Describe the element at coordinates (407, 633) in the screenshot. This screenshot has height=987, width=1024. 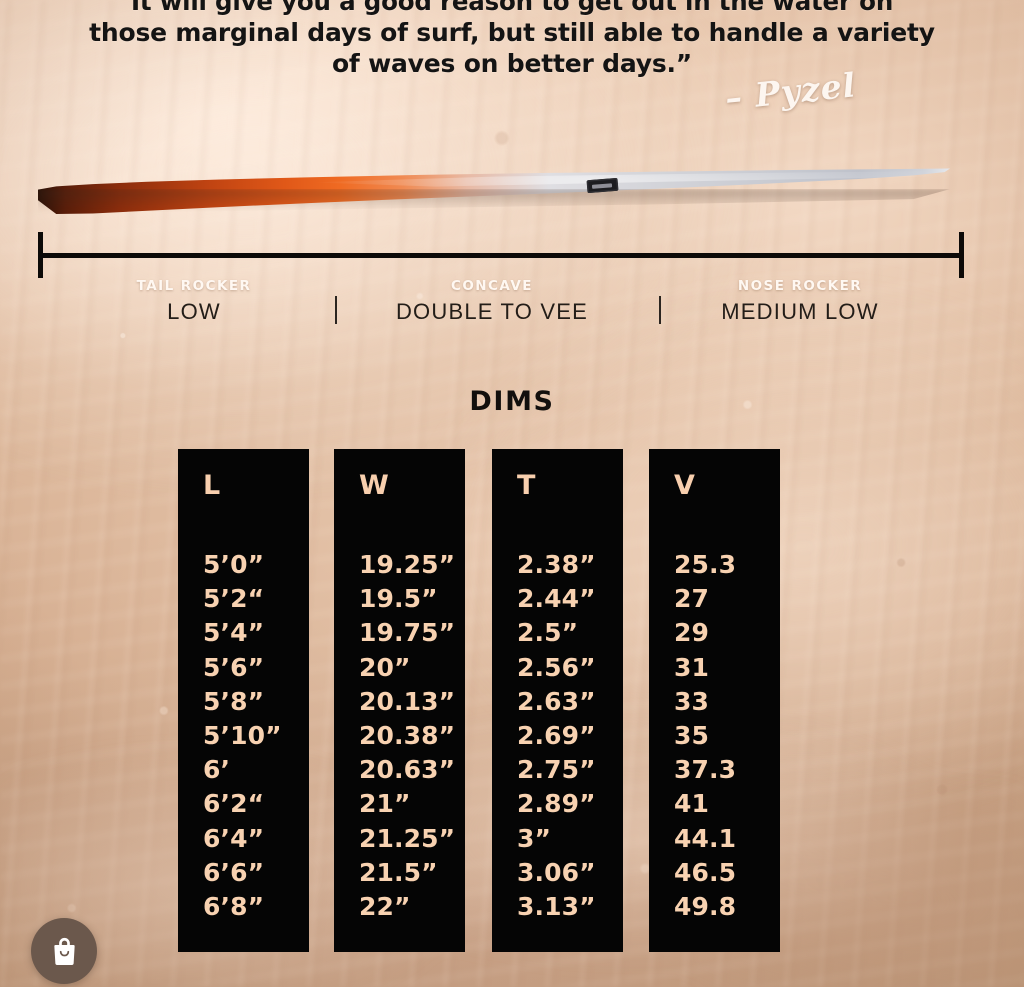
I see `dims-cell: 19.75”` at that location.